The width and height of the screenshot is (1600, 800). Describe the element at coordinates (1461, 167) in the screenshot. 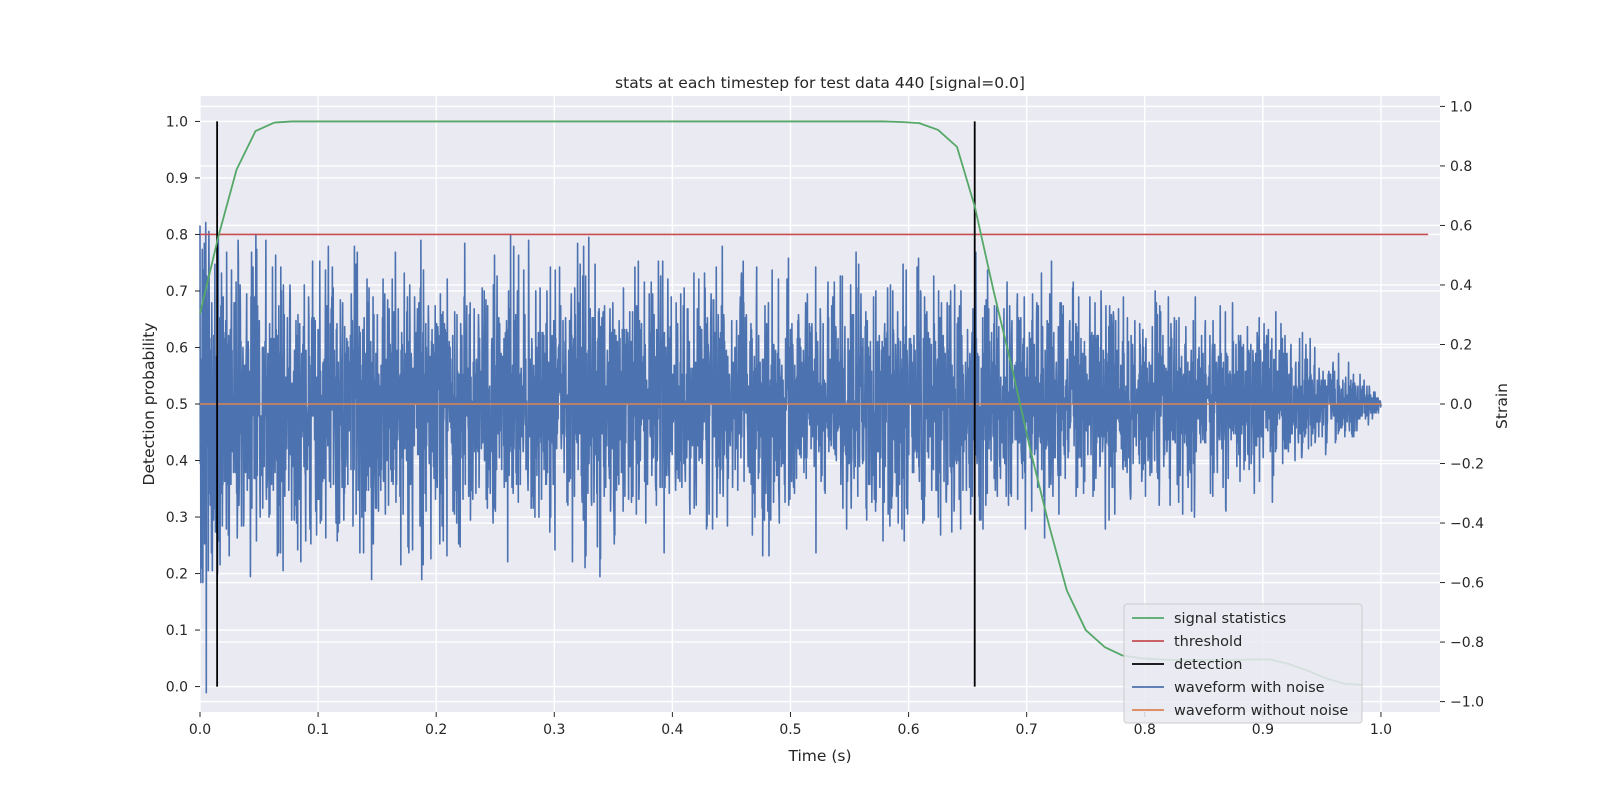

I see `y-right-tick-label: 0.8` at that location.